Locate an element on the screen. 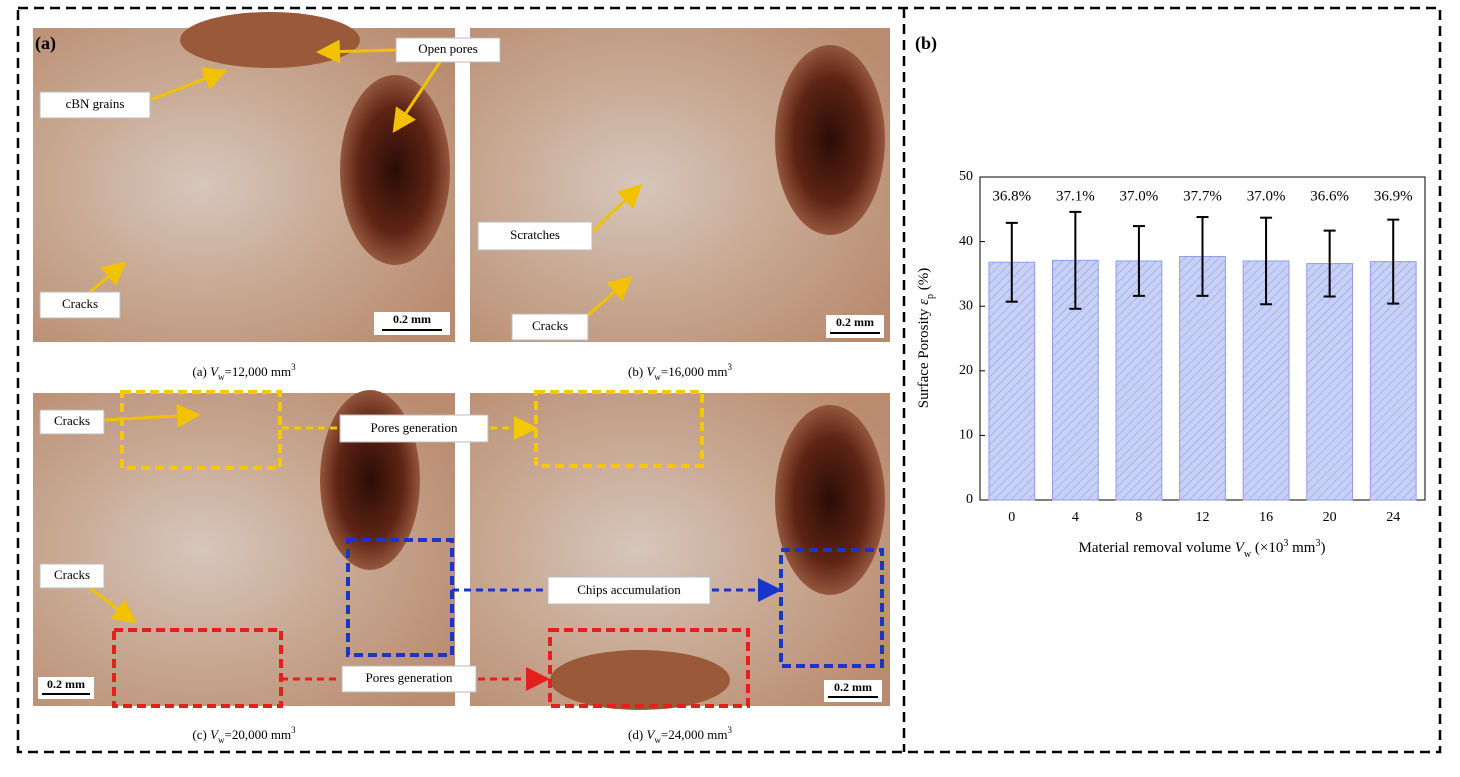  caption-part: =24,000 mm is located at coordinates (694, 734).